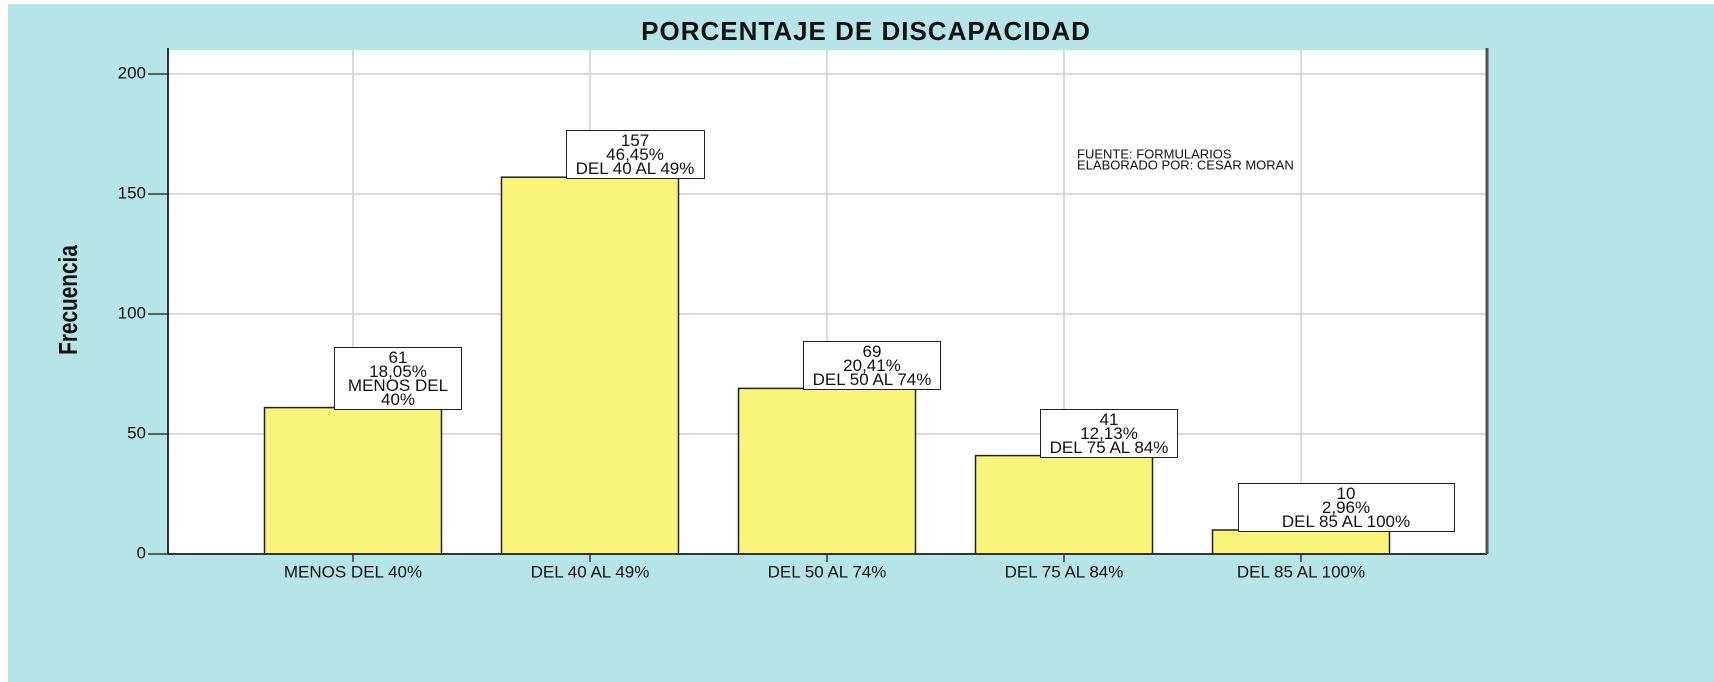  I want to click on data-label-count: 69, so click(872, 352).